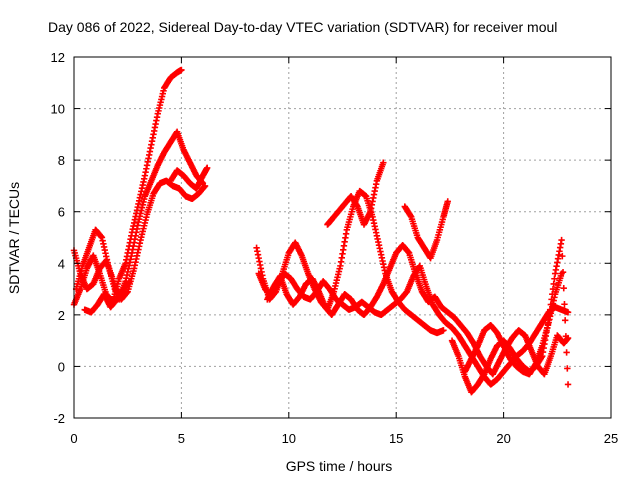 This screenshot has height=480, width=640. What do you see at coordinates (350, 262) in the screenshot?
I see `series-track-f` at bounding box center [350, 262].